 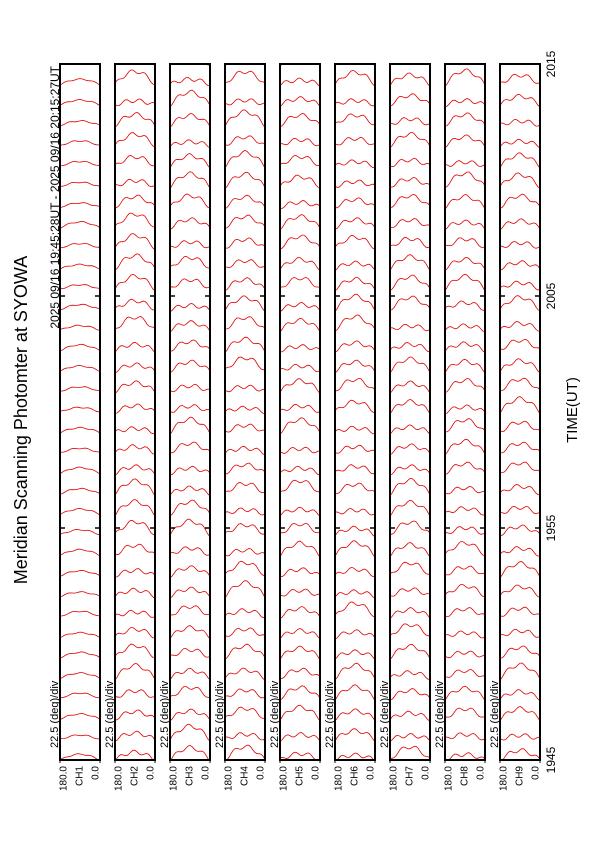 What do you see at coordinates (300, 776) in the screenshot?
I see `channel-label: CH5` at bounding box center [300, 776].